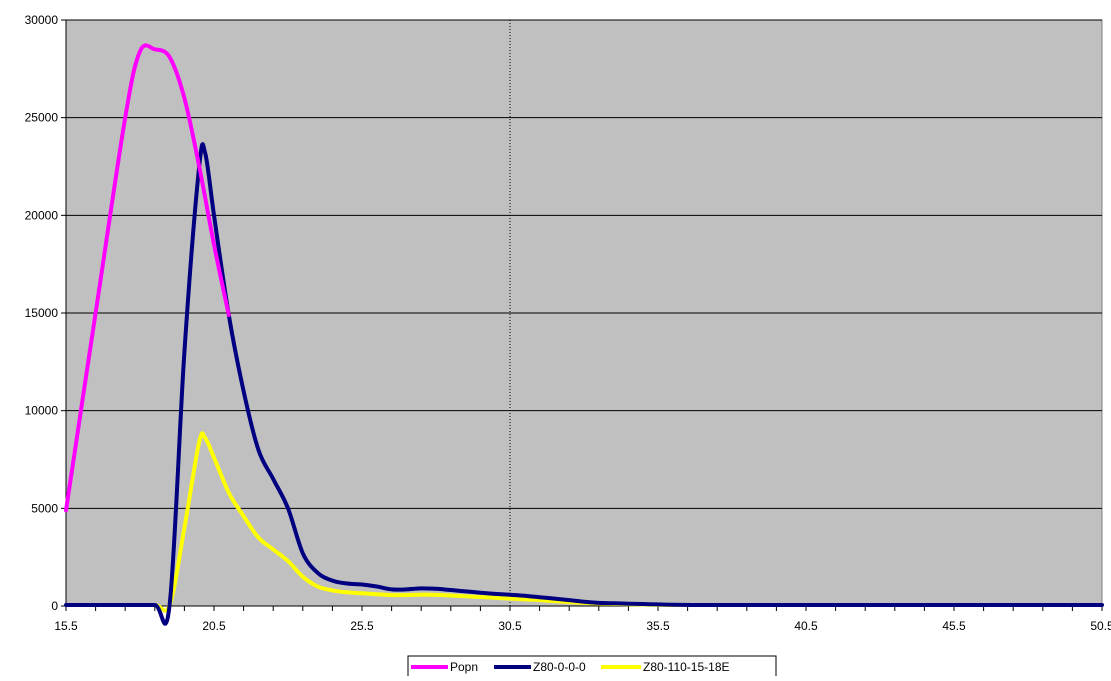 Image resolution: width=1111 pixels, height=681 pixels. I want to click on y-tick-label: 15000, so click(42, 313).